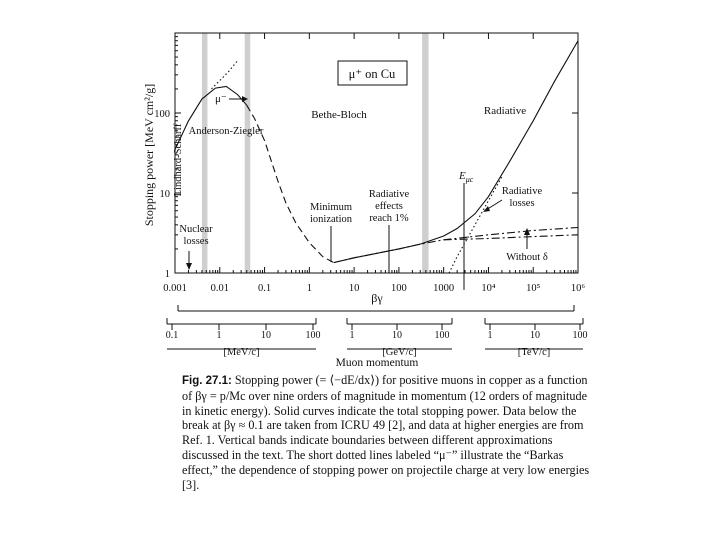  What do you see at coordinates (175, 288) in the screenshot?
I see `x-tick-label: 0.001` at bounding box center [175, 288].